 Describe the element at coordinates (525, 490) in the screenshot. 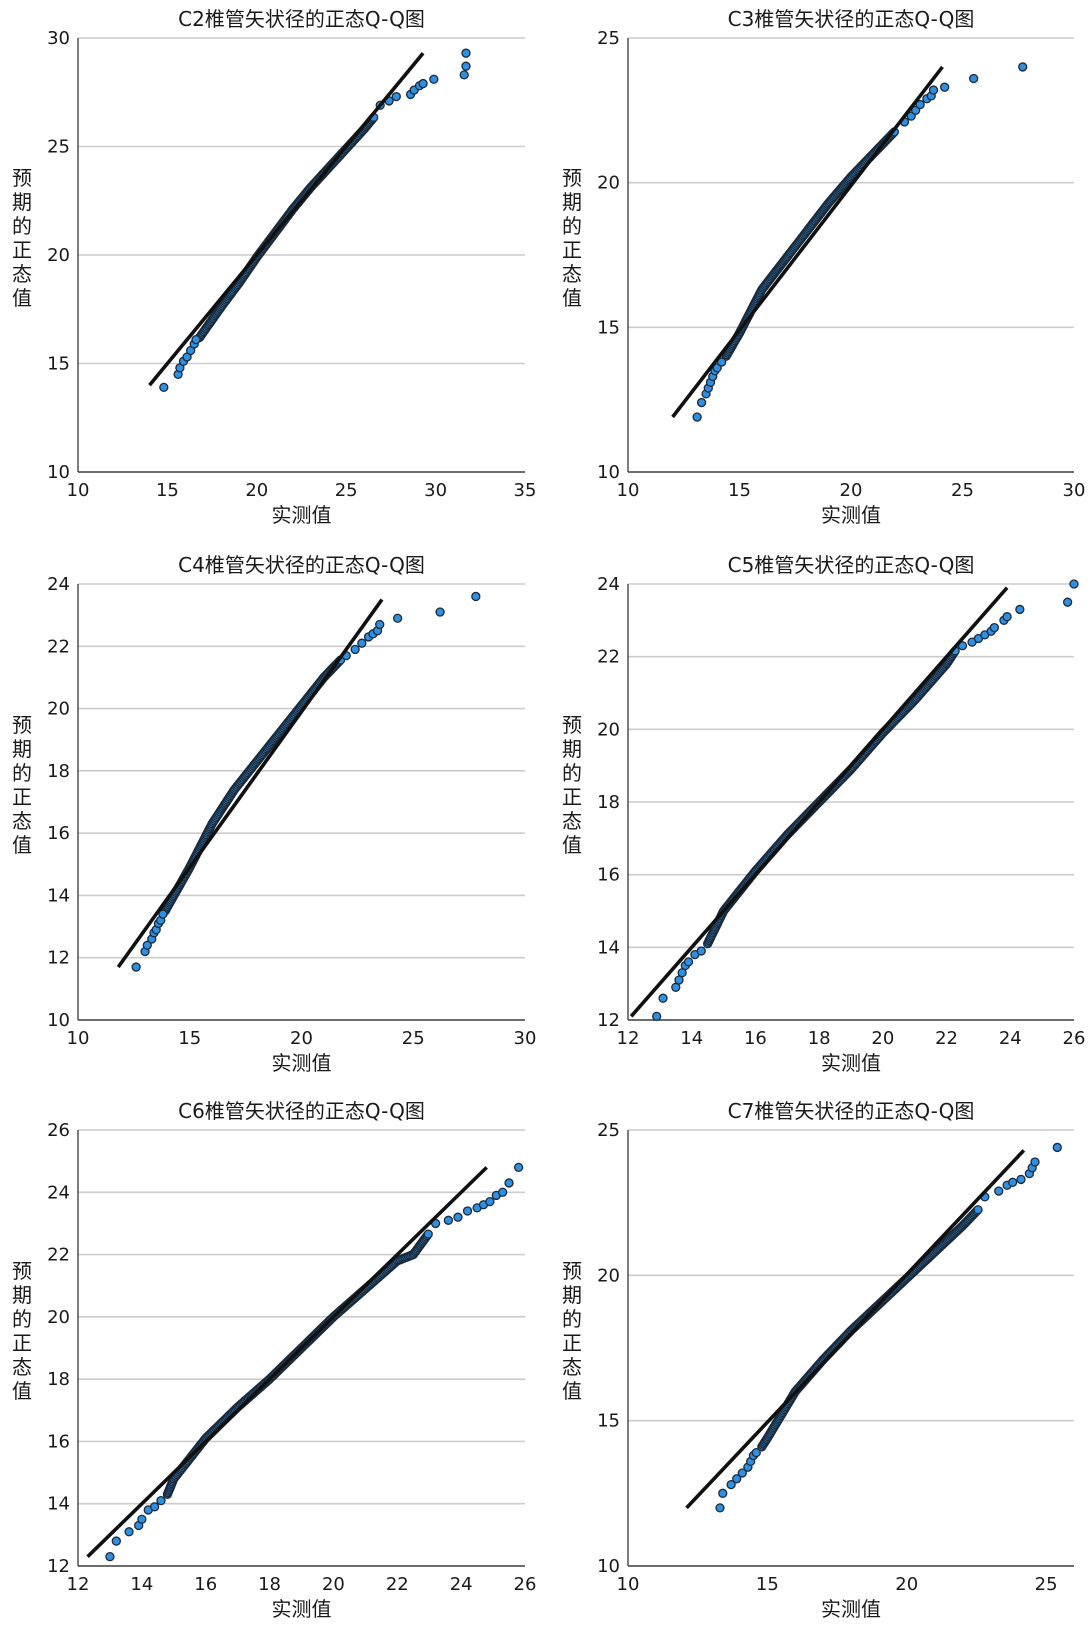

I see `x-tick-label: 35` at that location.